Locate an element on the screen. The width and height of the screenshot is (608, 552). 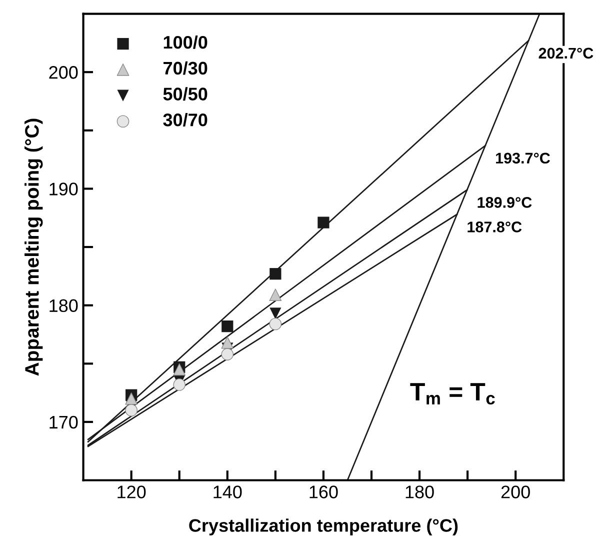
annotation: 202.7°C is located at coordinates (566, 53).